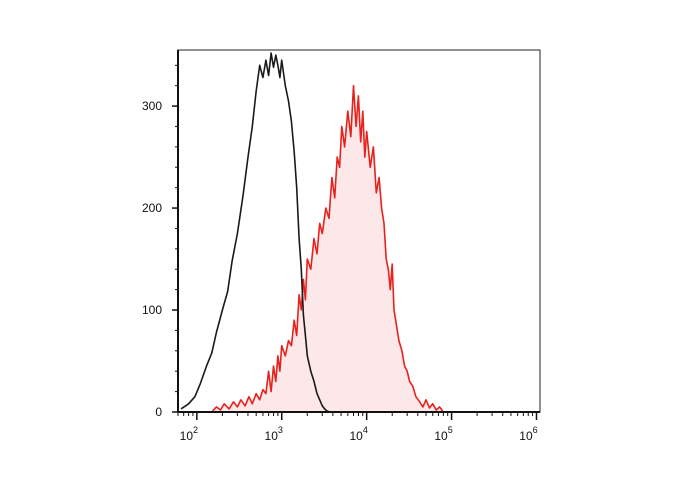  I want to click on y-tick-label: 100, so click(152, 310).